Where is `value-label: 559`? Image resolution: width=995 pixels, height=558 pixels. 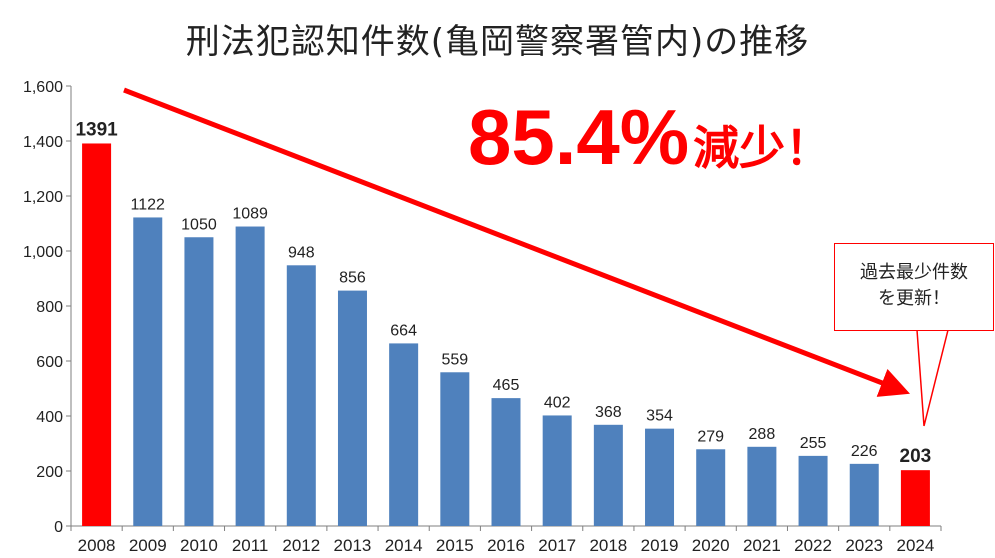 value-label: 559 is located at coordinates (454, 359).